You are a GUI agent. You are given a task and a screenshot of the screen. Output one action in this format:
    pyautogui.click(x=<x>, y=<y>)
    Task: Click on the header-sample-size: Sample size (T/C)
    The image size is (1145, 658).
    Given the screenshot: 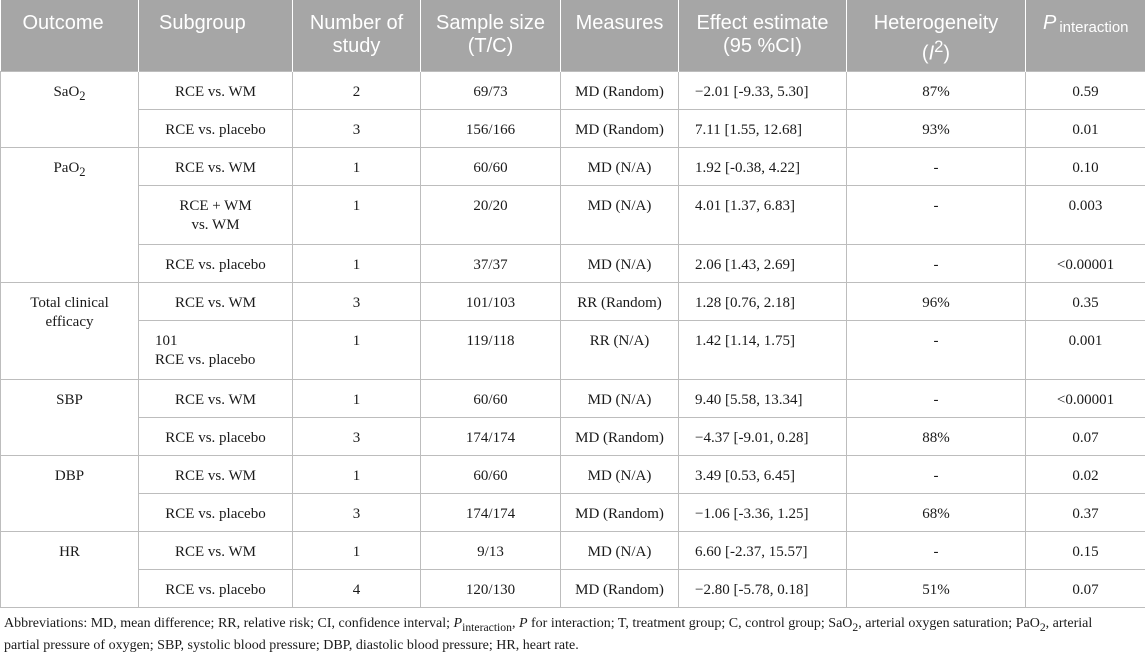 What is the action you would take?
    pyautogui.click(x=490, y=35)
    